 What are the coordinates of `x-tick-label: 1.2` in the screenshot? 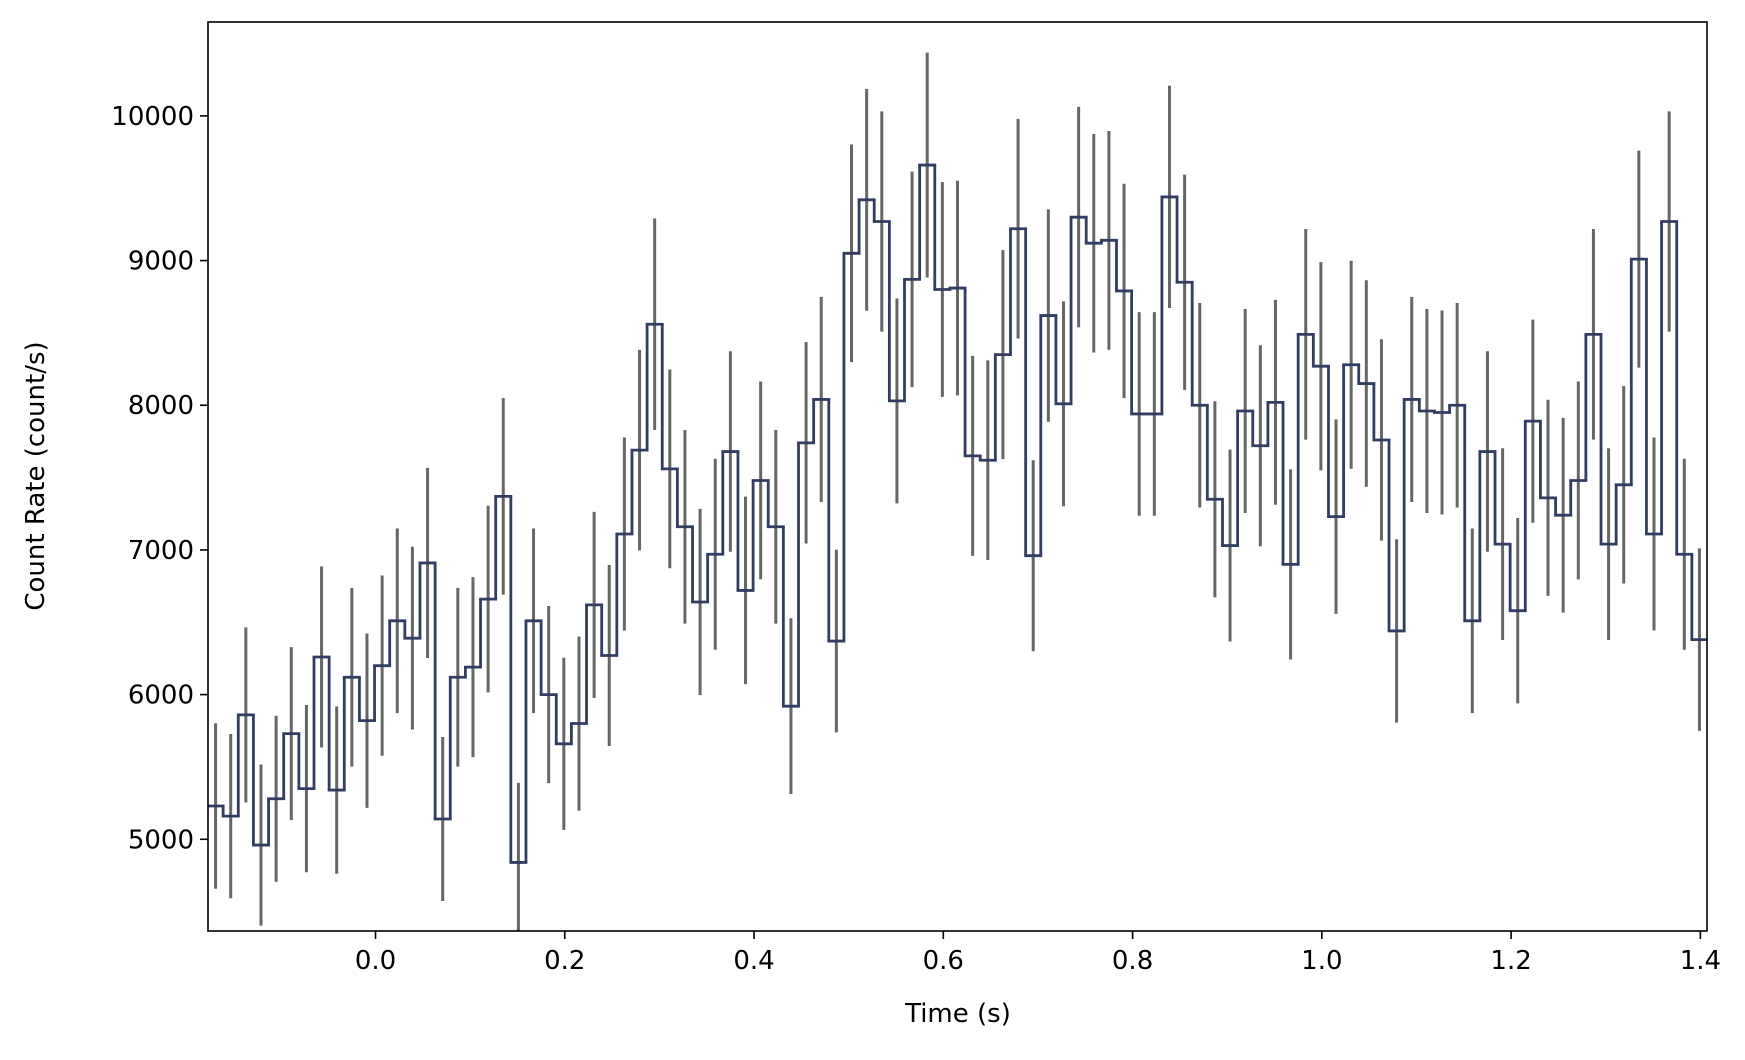 It's located at (1510, 961).